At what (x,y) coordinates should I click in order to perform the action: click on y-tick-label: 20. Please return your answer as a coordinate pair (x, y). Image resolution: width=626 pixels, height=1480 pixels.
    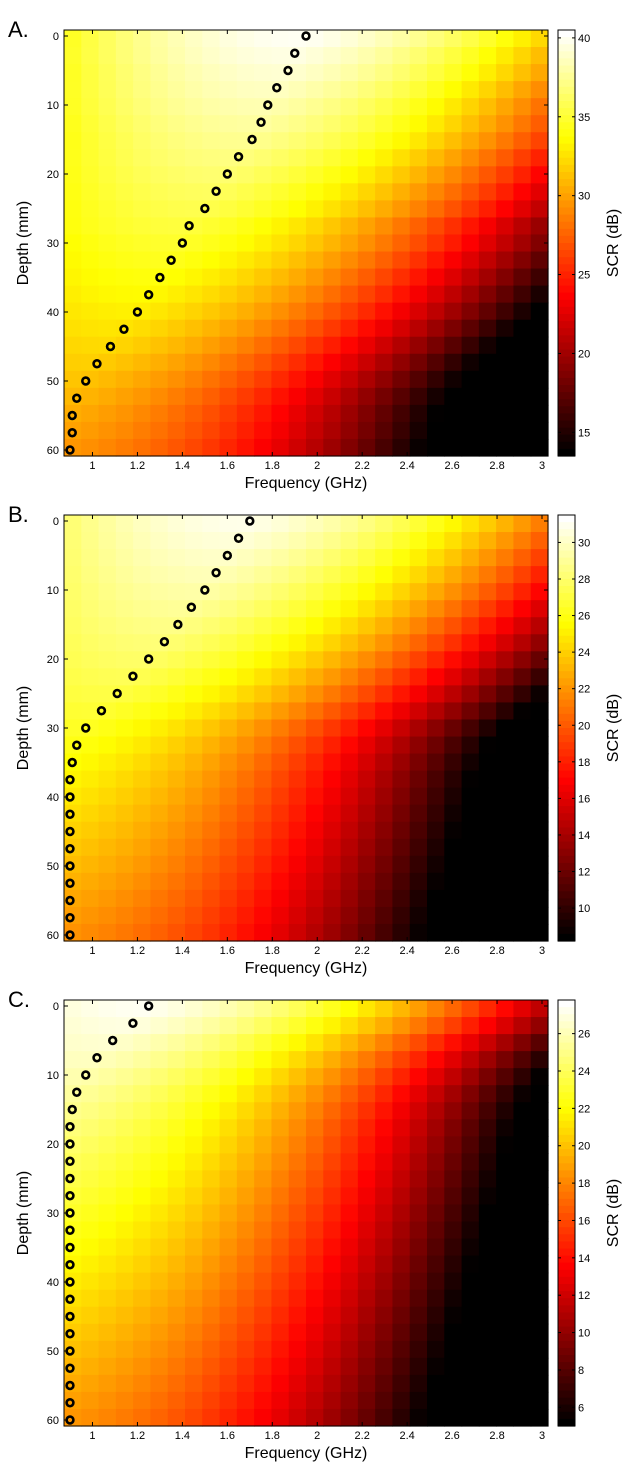
    Looking at the image, I should click on (53, 175).